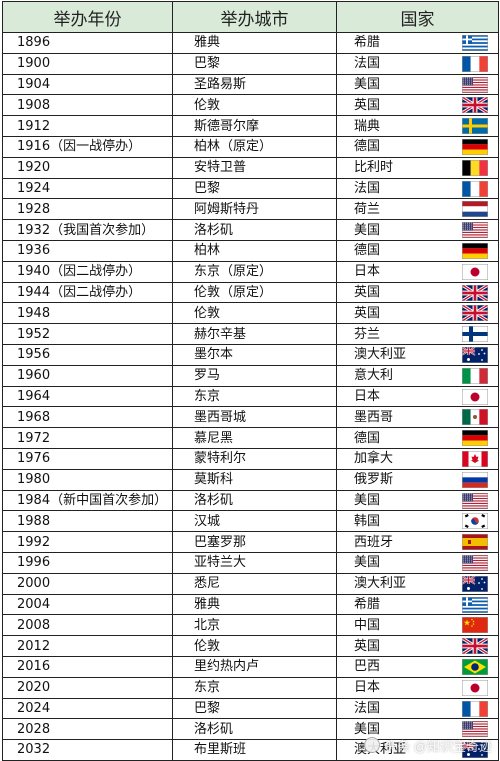  I want to click on year-cell: 2032, so click(87, 750).